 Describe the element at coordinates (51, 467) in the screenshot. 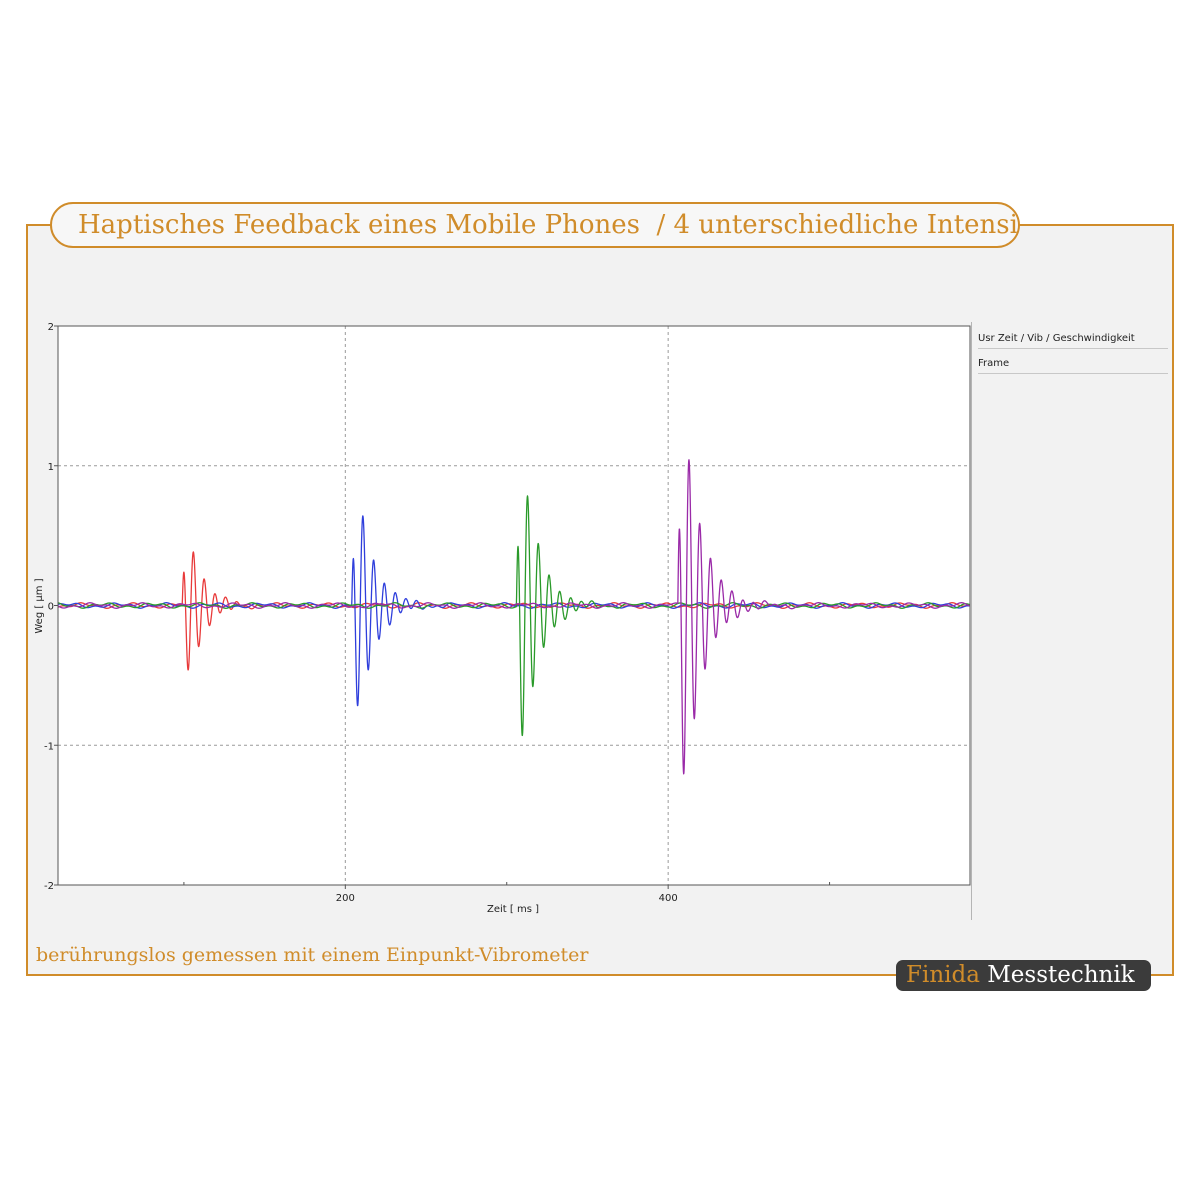

I see `y-tick-label: 1` at that location.